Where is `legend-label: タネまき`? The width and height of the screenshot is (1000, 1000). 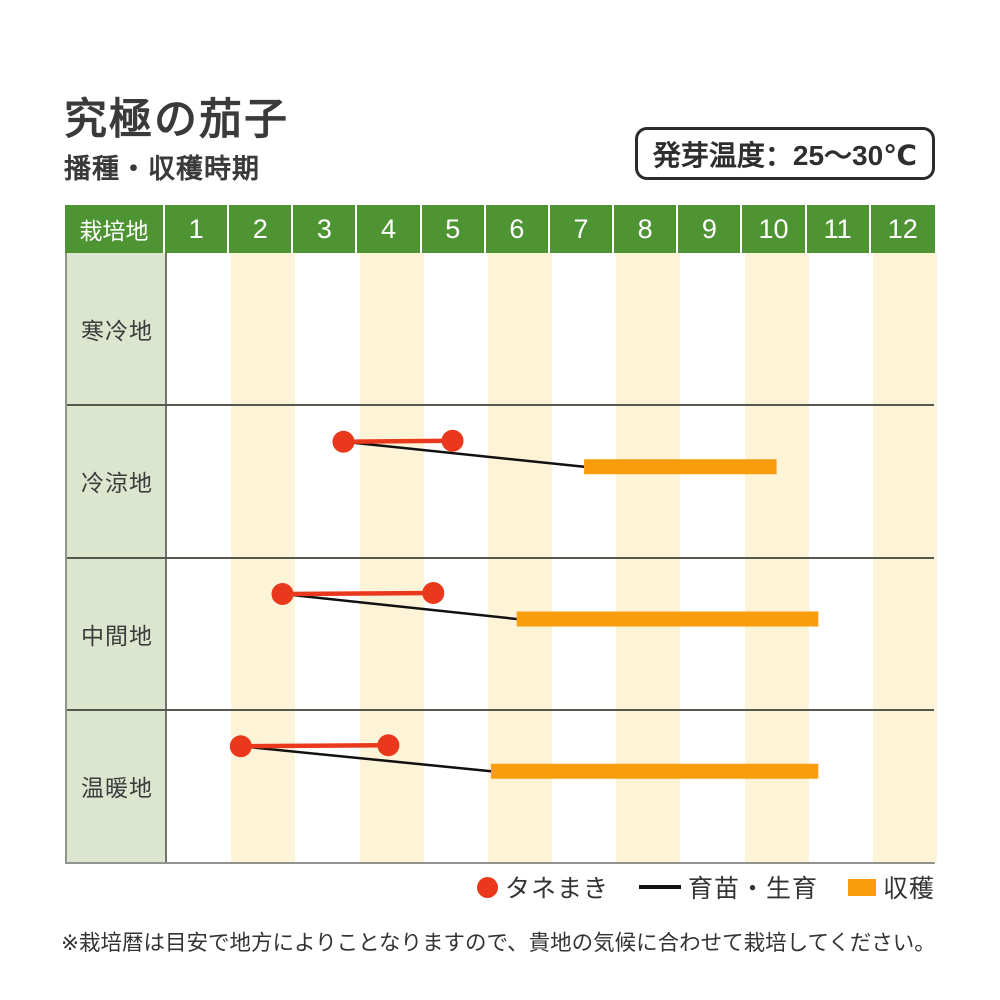 legend-label: タネまき is located at coordinates (556, 889).